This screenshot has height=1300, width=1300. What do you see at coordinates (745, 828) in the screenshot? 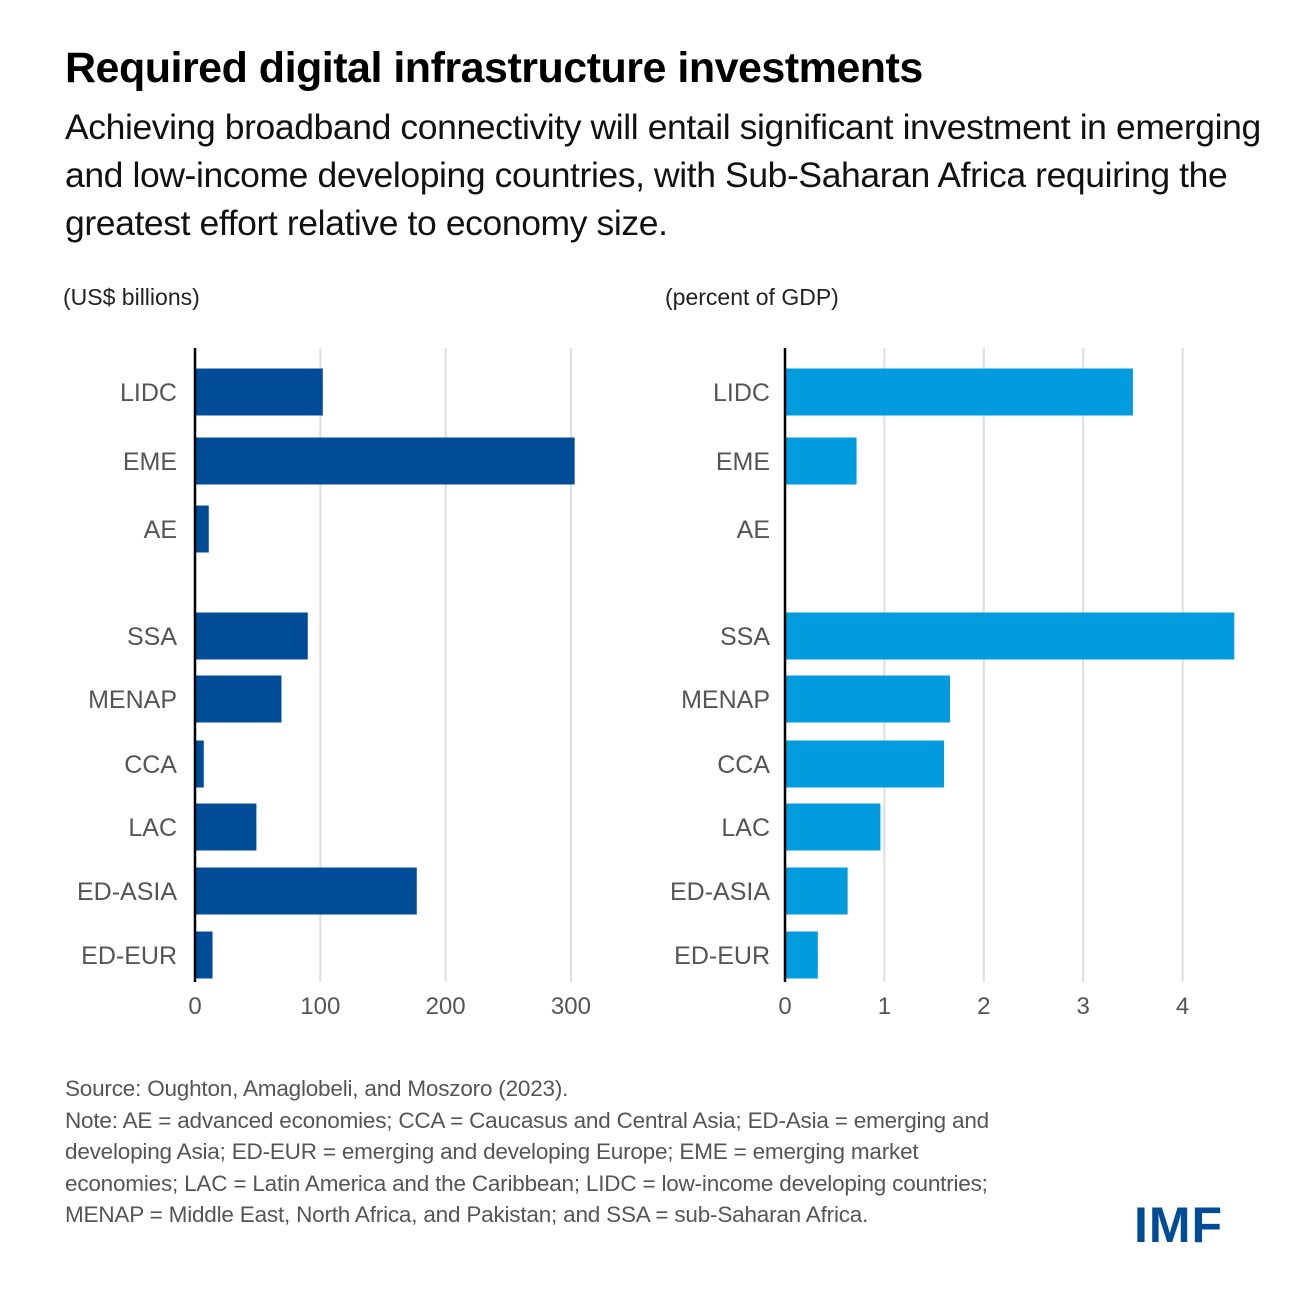
I see `right-category-label: LAC` at bounding box center [745, 828].